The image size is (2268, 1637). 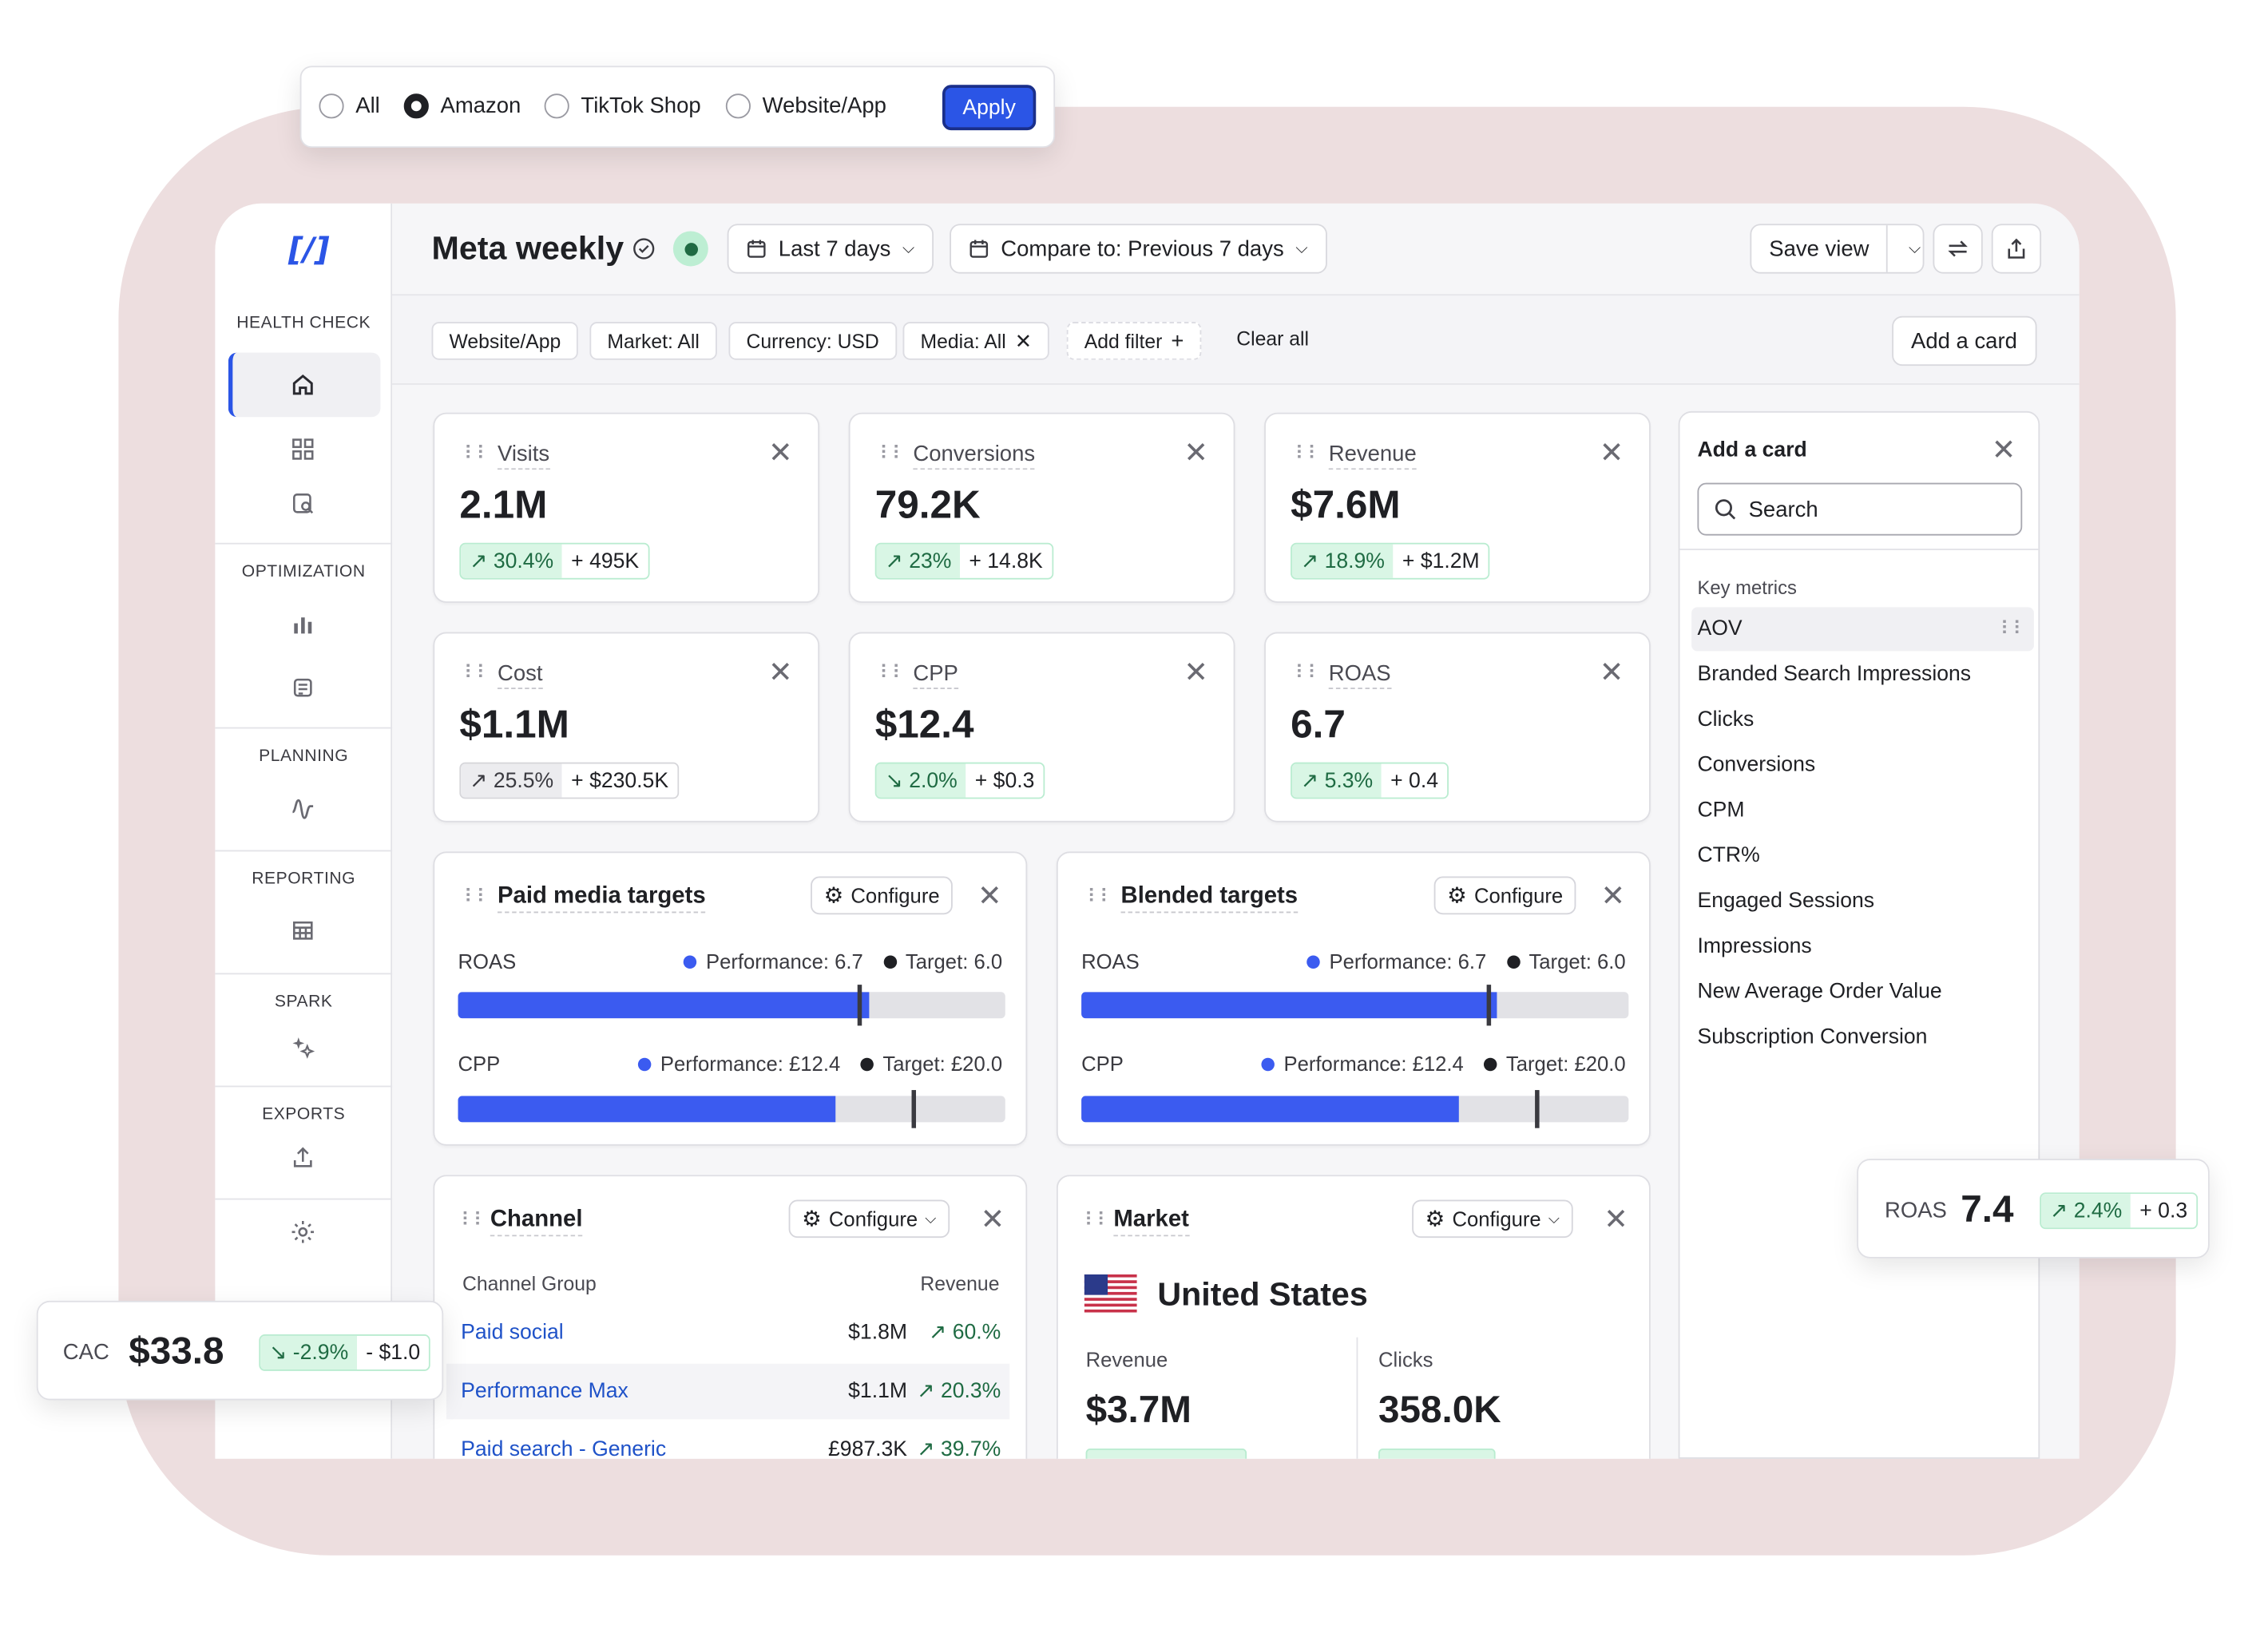 What do you see at coordinates (303, 504) in the screenshot?
I see `search-doc-icon` at bounding box center [303, 504].